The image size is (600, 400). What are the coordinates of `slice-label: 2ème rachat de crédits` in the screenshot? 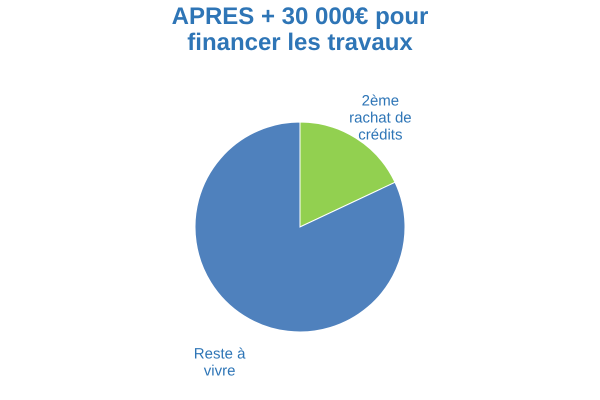 It's located at (380, 118).